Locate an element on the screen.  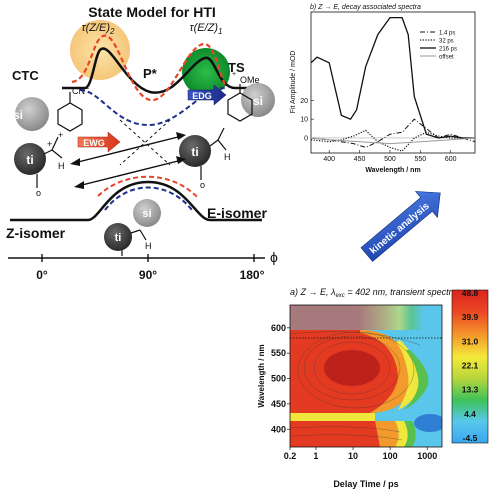
heat-xtick-label: 1 is located at coordinates (315, 456).